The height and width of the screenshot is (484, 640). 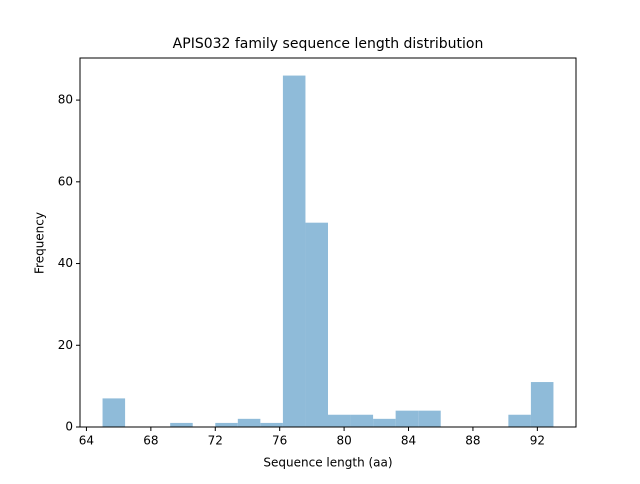 What do you see at coordinates (215, 441) in the screenshot?
I see `x-tick-label: 72` at bounding box center [215, 441].